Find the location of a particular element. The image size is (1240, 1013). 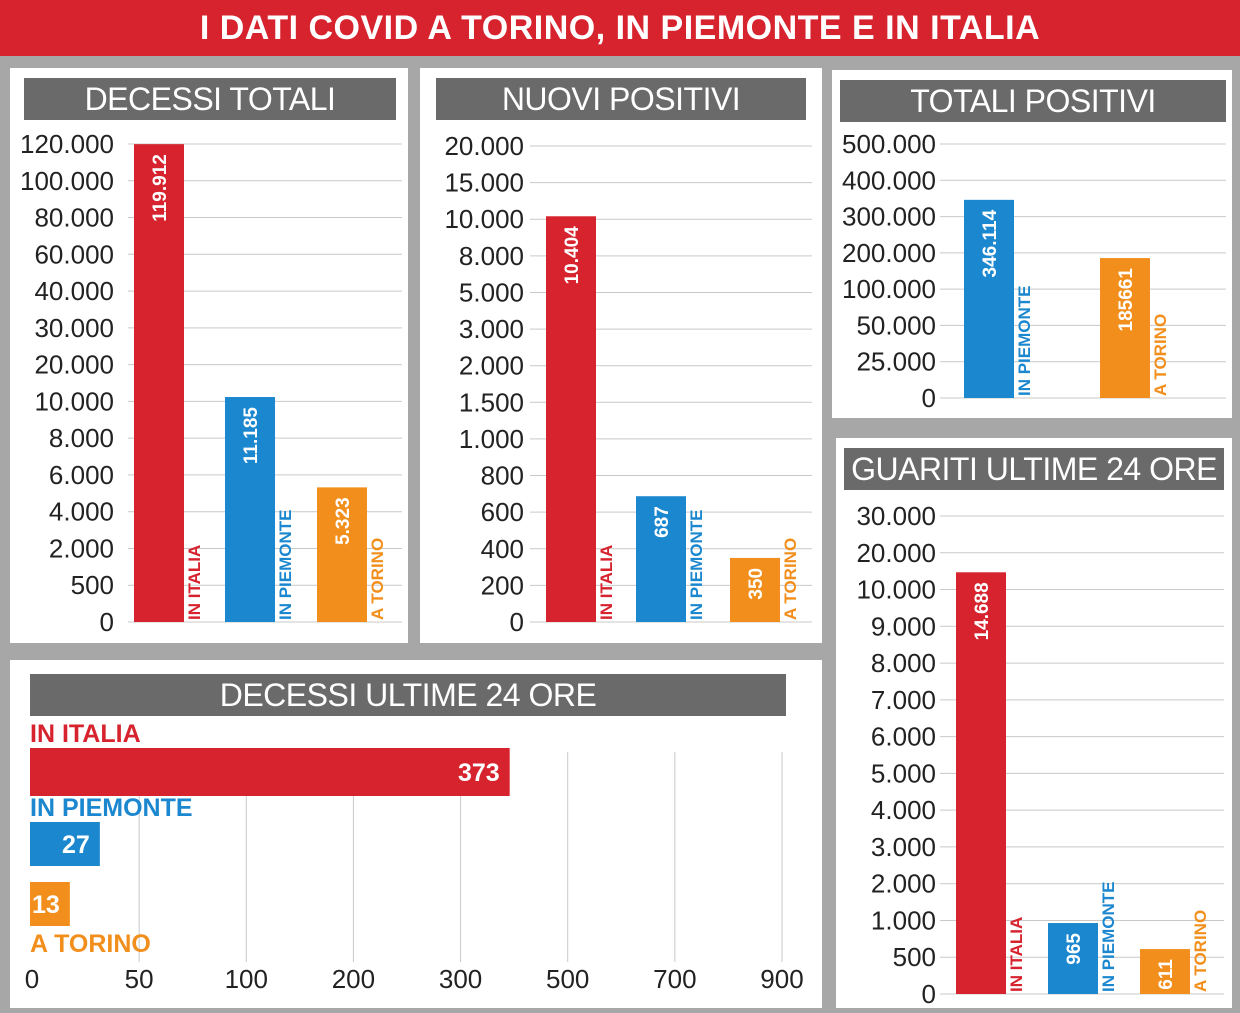

y-tick-label: 400.000 is located at coordinates (889, 180).